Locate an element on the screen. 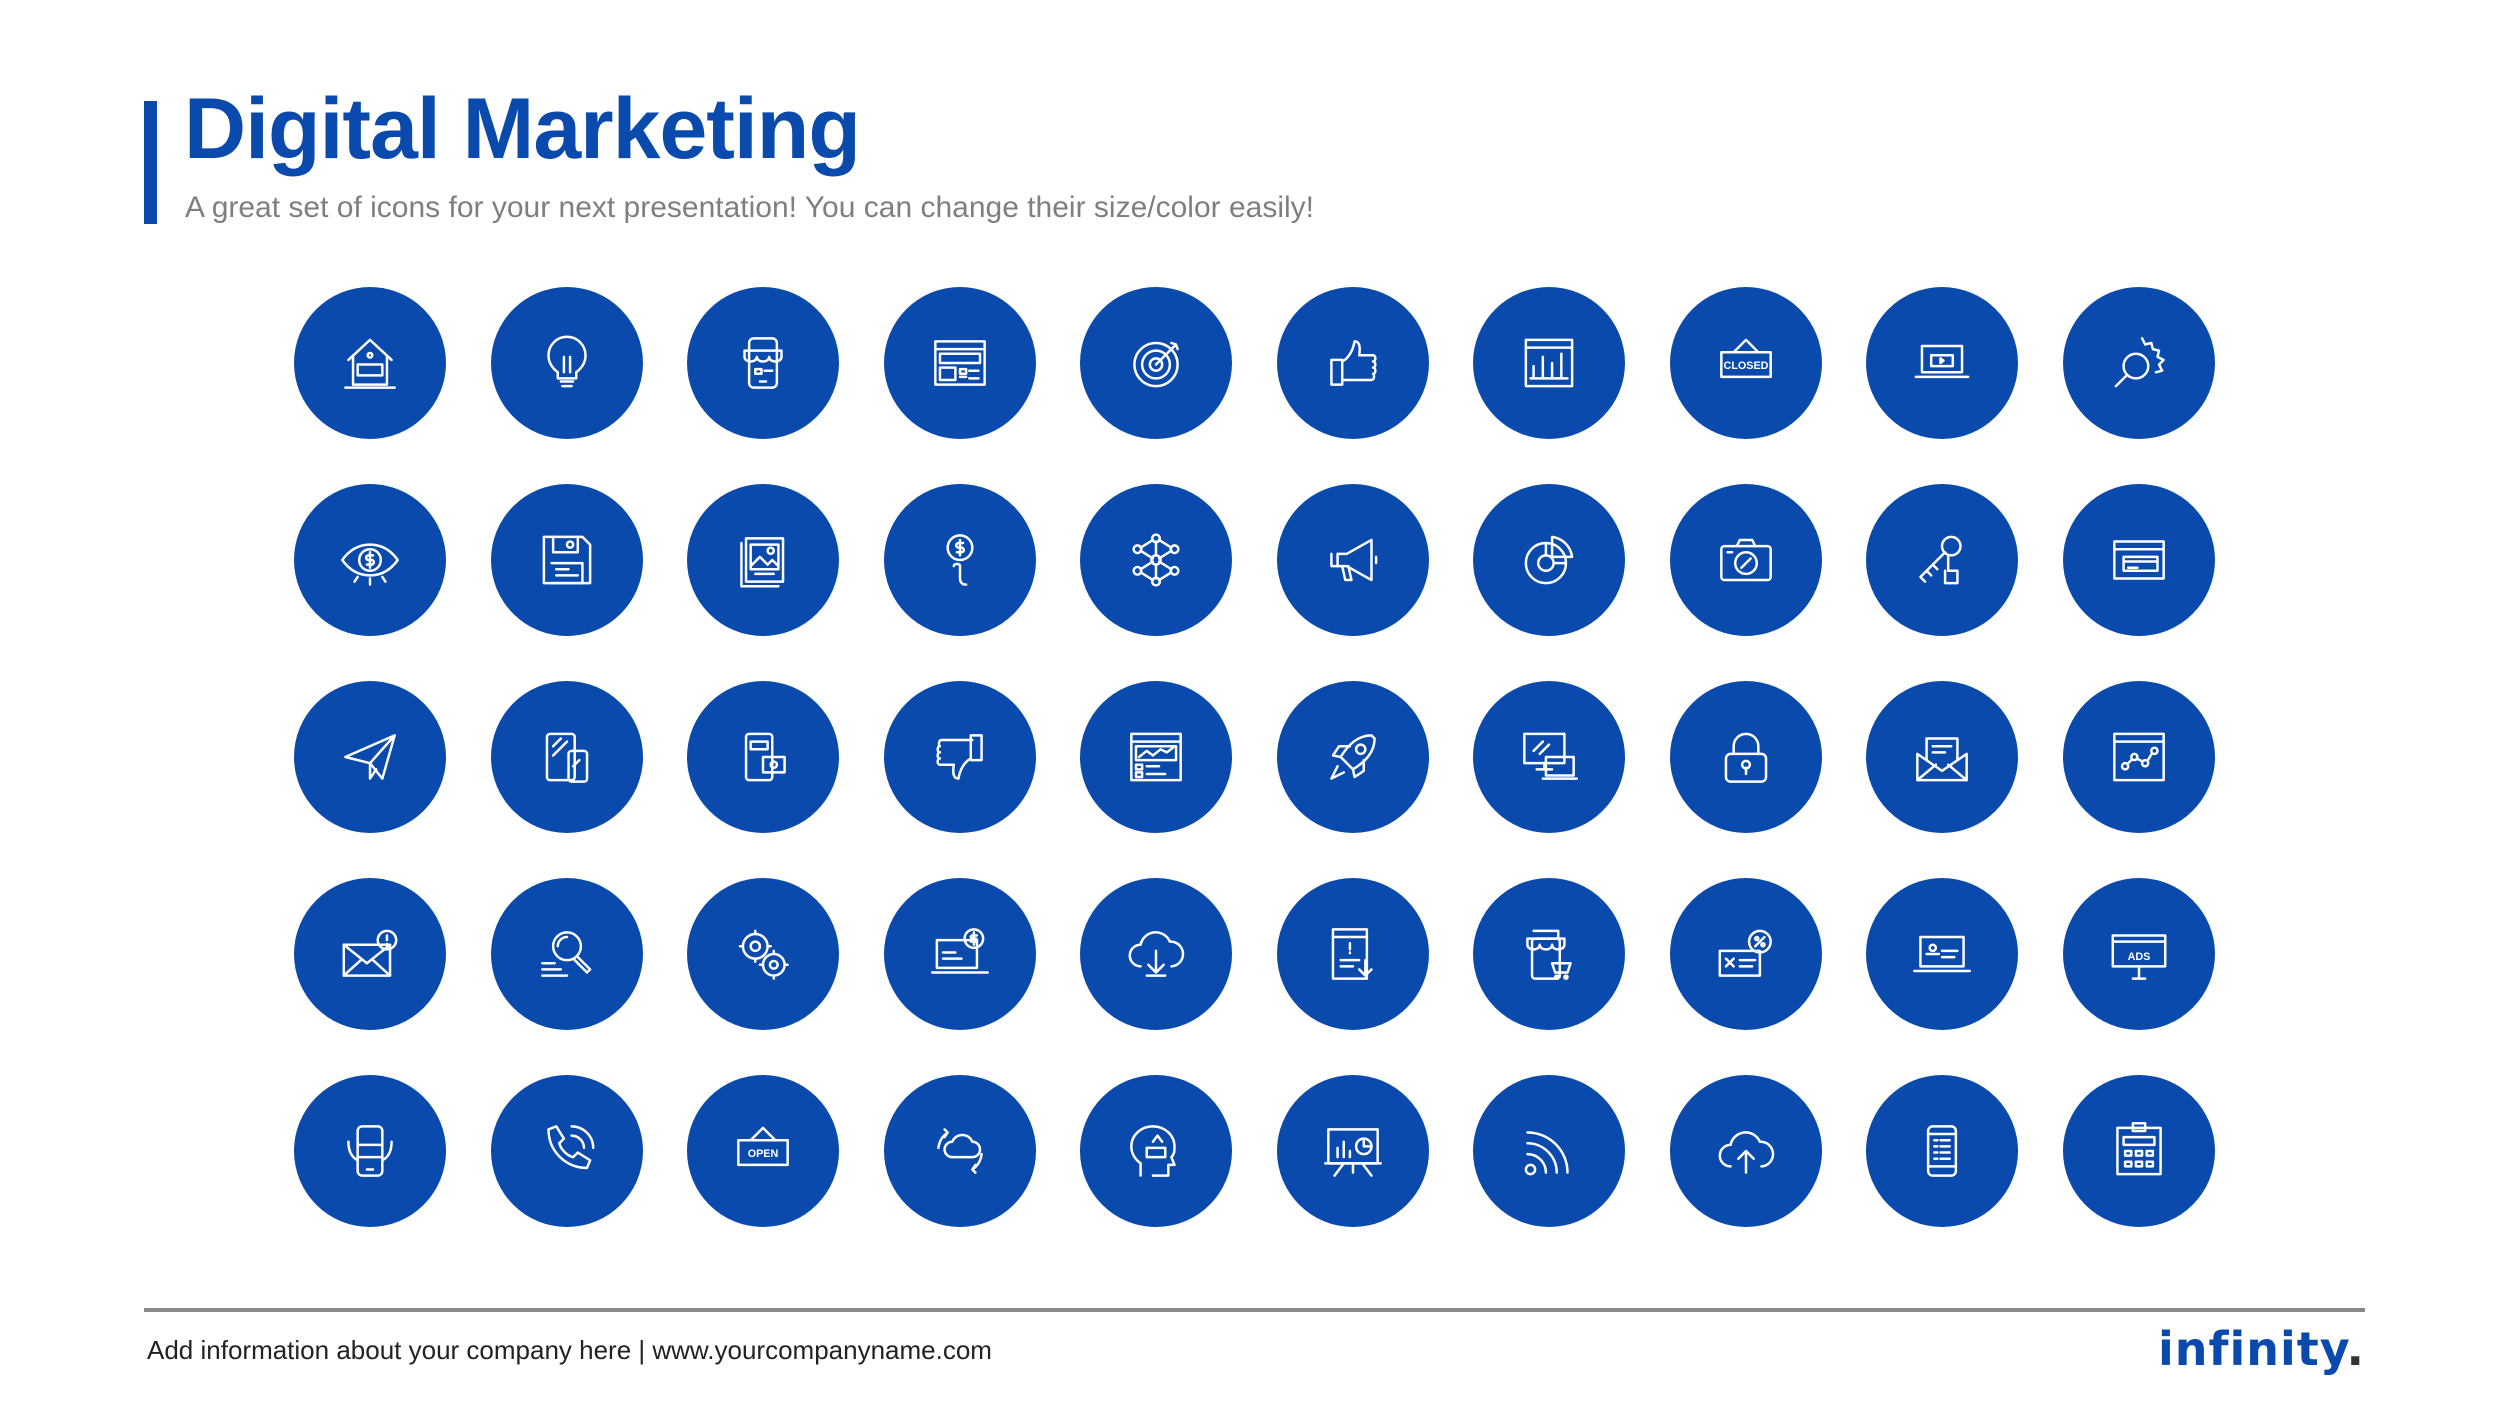 The width and height of the screenshot is (2500, 1406). paper-plane-button is located at coordinates (370, 757).